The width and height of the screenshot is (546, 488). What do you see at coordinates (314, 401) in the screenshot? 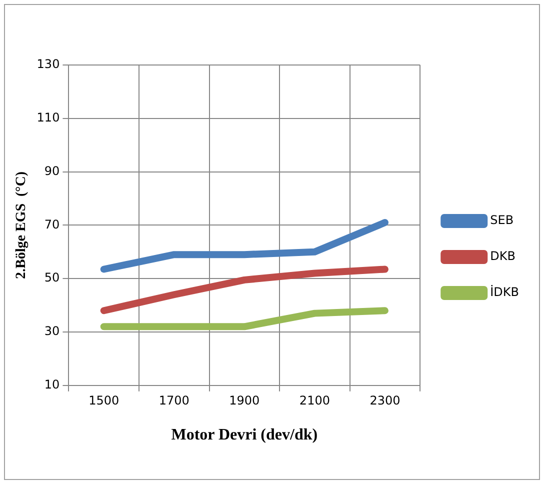
I see `x-tick-label: 2100` at bounding box center [314, 401].